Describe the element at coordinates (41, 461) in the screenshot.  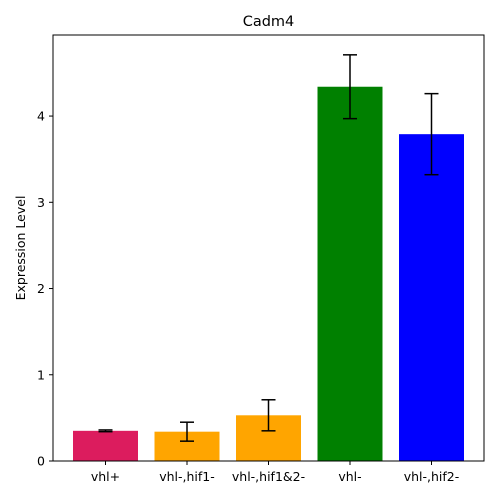
I see `y-tick-label-0: 0` at that location.